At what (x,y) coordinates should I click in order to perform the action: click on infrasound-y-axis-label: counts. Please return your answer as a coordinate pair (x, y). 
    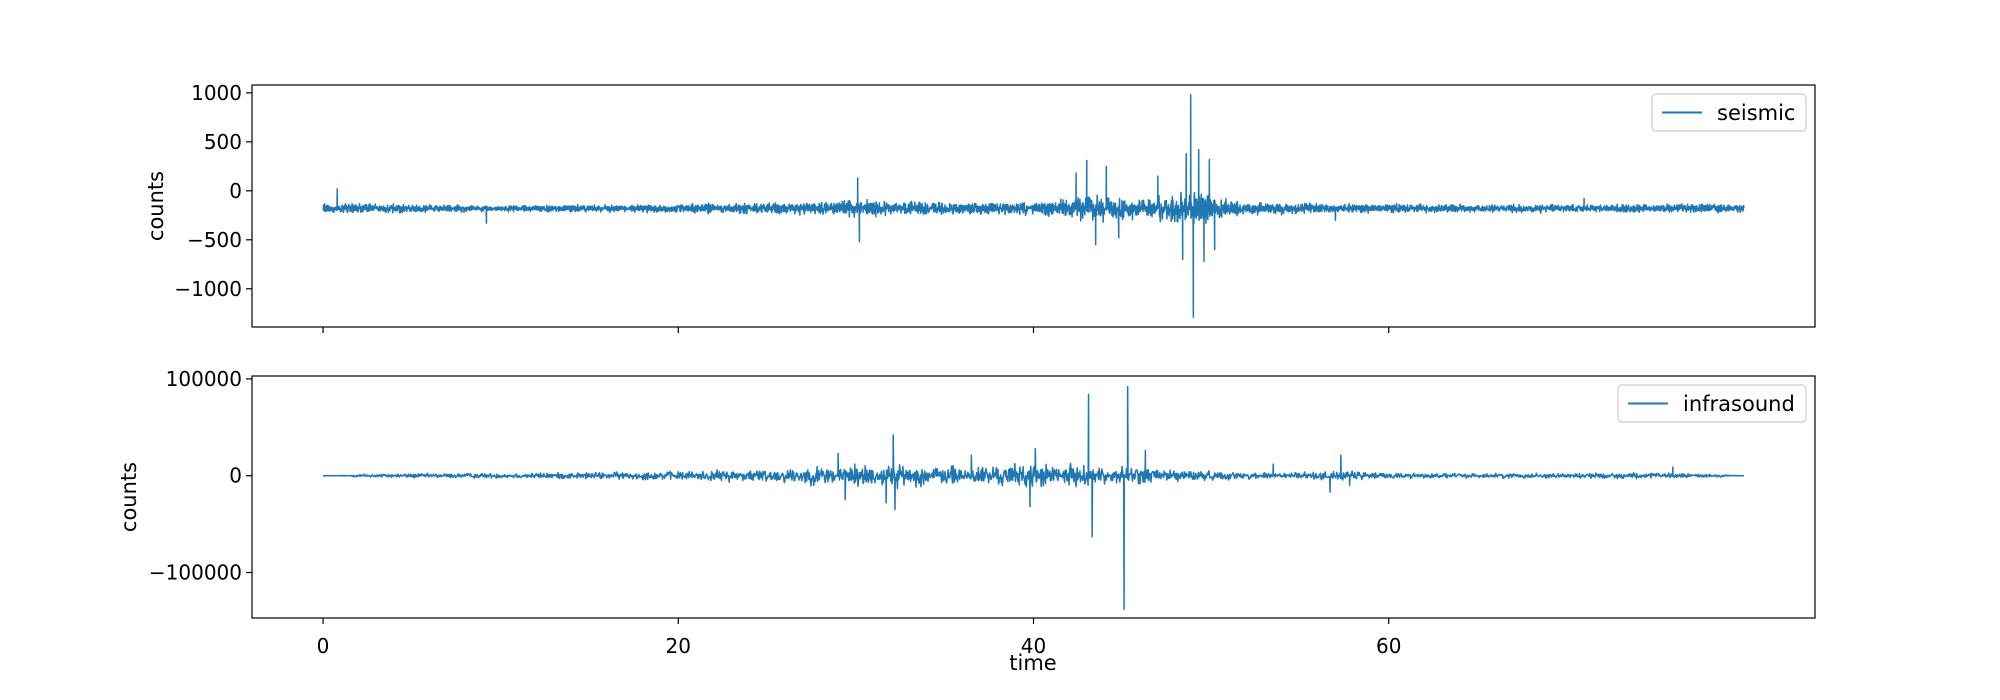
    Looking at the image, I should click on (129, 497).